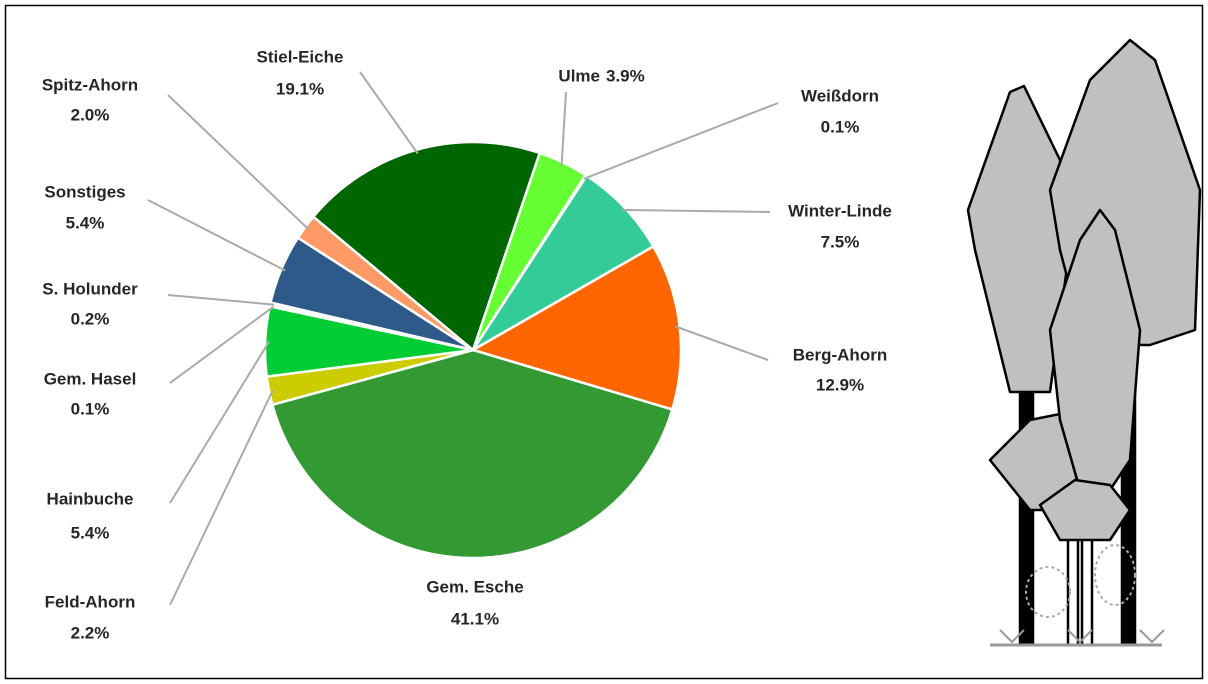  What do you see at coordinates (840, 384) in the screenshot?
I see `value-label: 12.9%` at bounding box center [840, 384].